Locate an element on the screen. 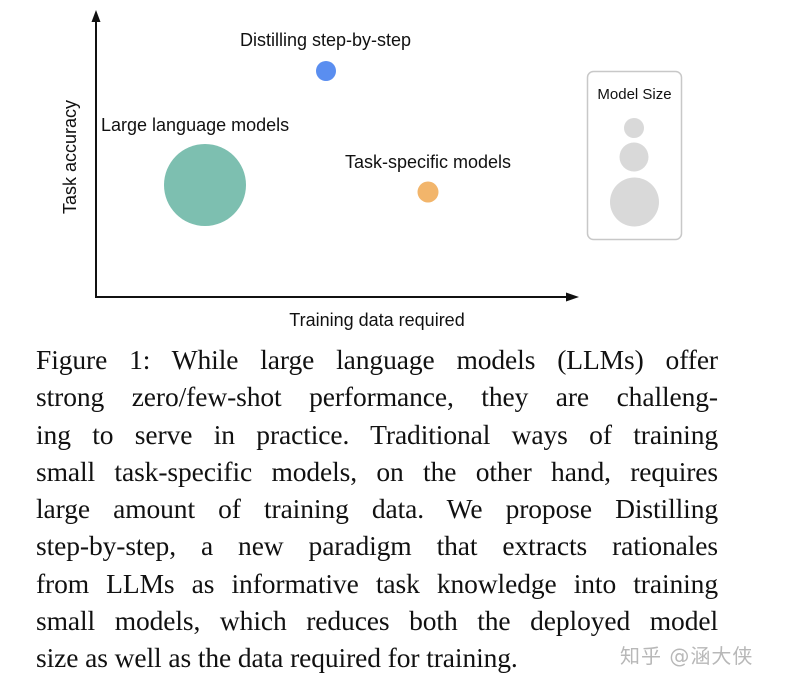 The image size is (786, 687). model-size-legend: Model Size is located at coordinates (634, 155).